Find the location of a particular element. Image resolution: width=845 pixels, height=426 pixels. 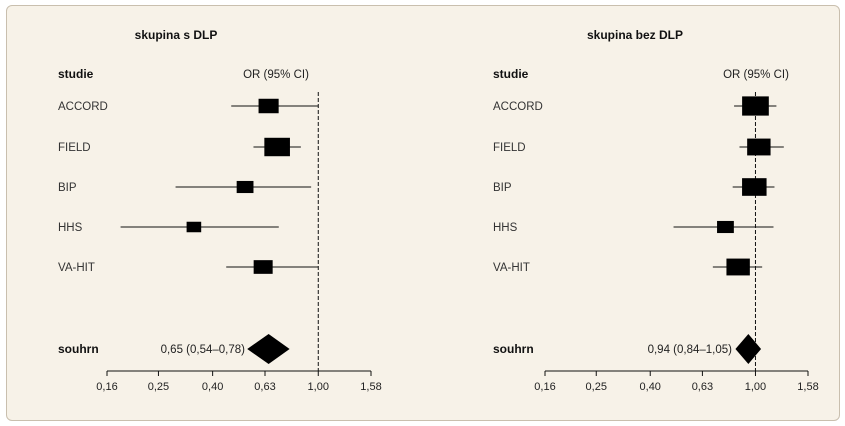

summary-value: 0,65 (0,54–0,78) is located at coordinates (203, 350).